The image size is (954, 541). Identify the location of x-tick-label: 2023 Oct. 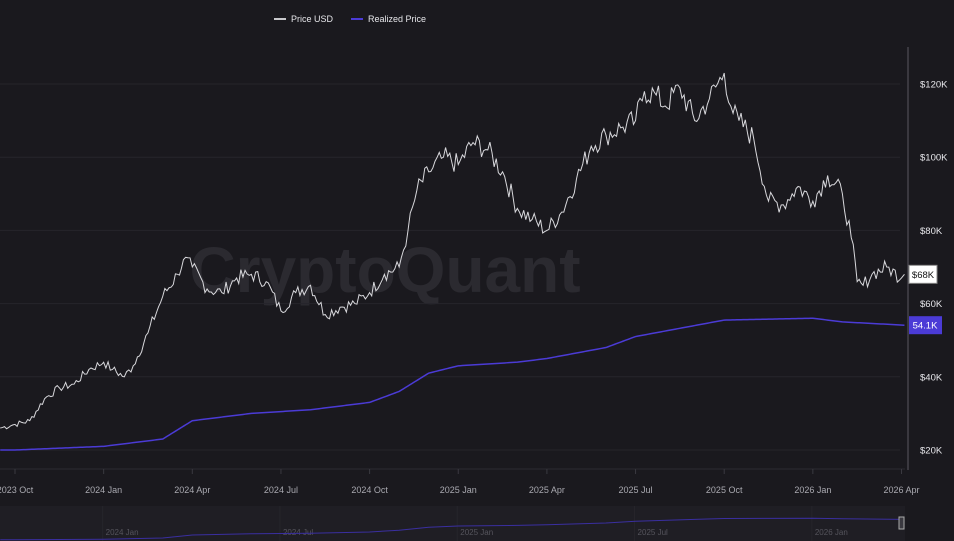
(17, 490).